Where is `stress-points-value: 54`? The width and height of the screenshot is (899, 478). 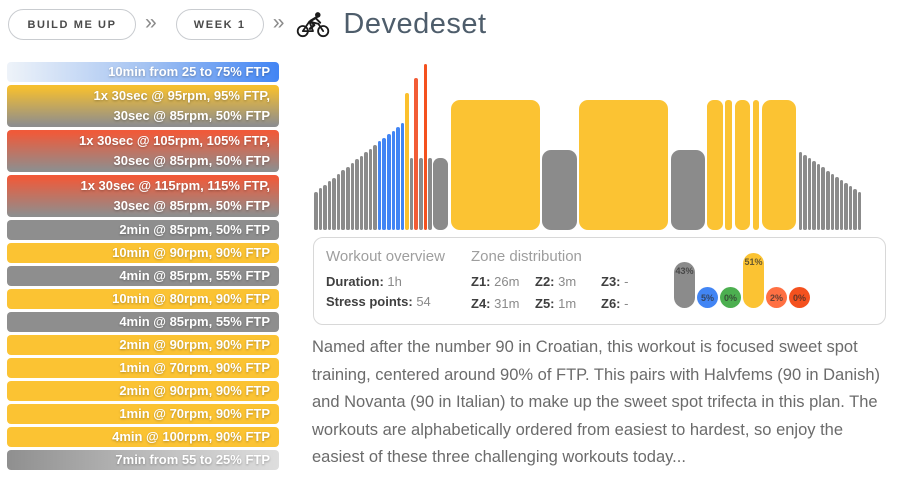
stress-points-value: 54 is located at coordinates (423, 301).